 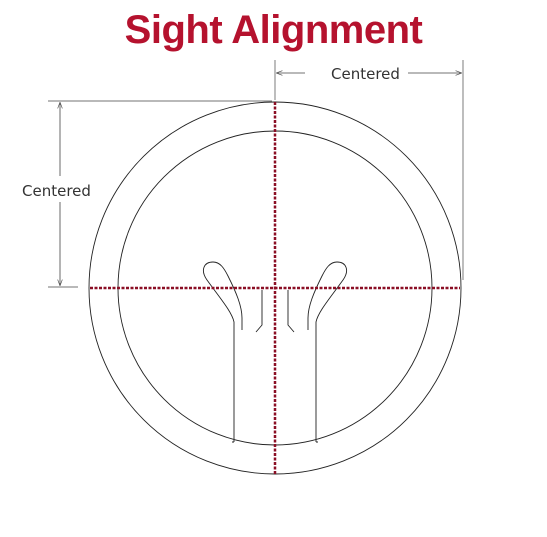 What do you see at coordinates (365, 74) in the screenshot?
I see `horizontal-dimension-label: Centered` at bounding box center [365, 74].